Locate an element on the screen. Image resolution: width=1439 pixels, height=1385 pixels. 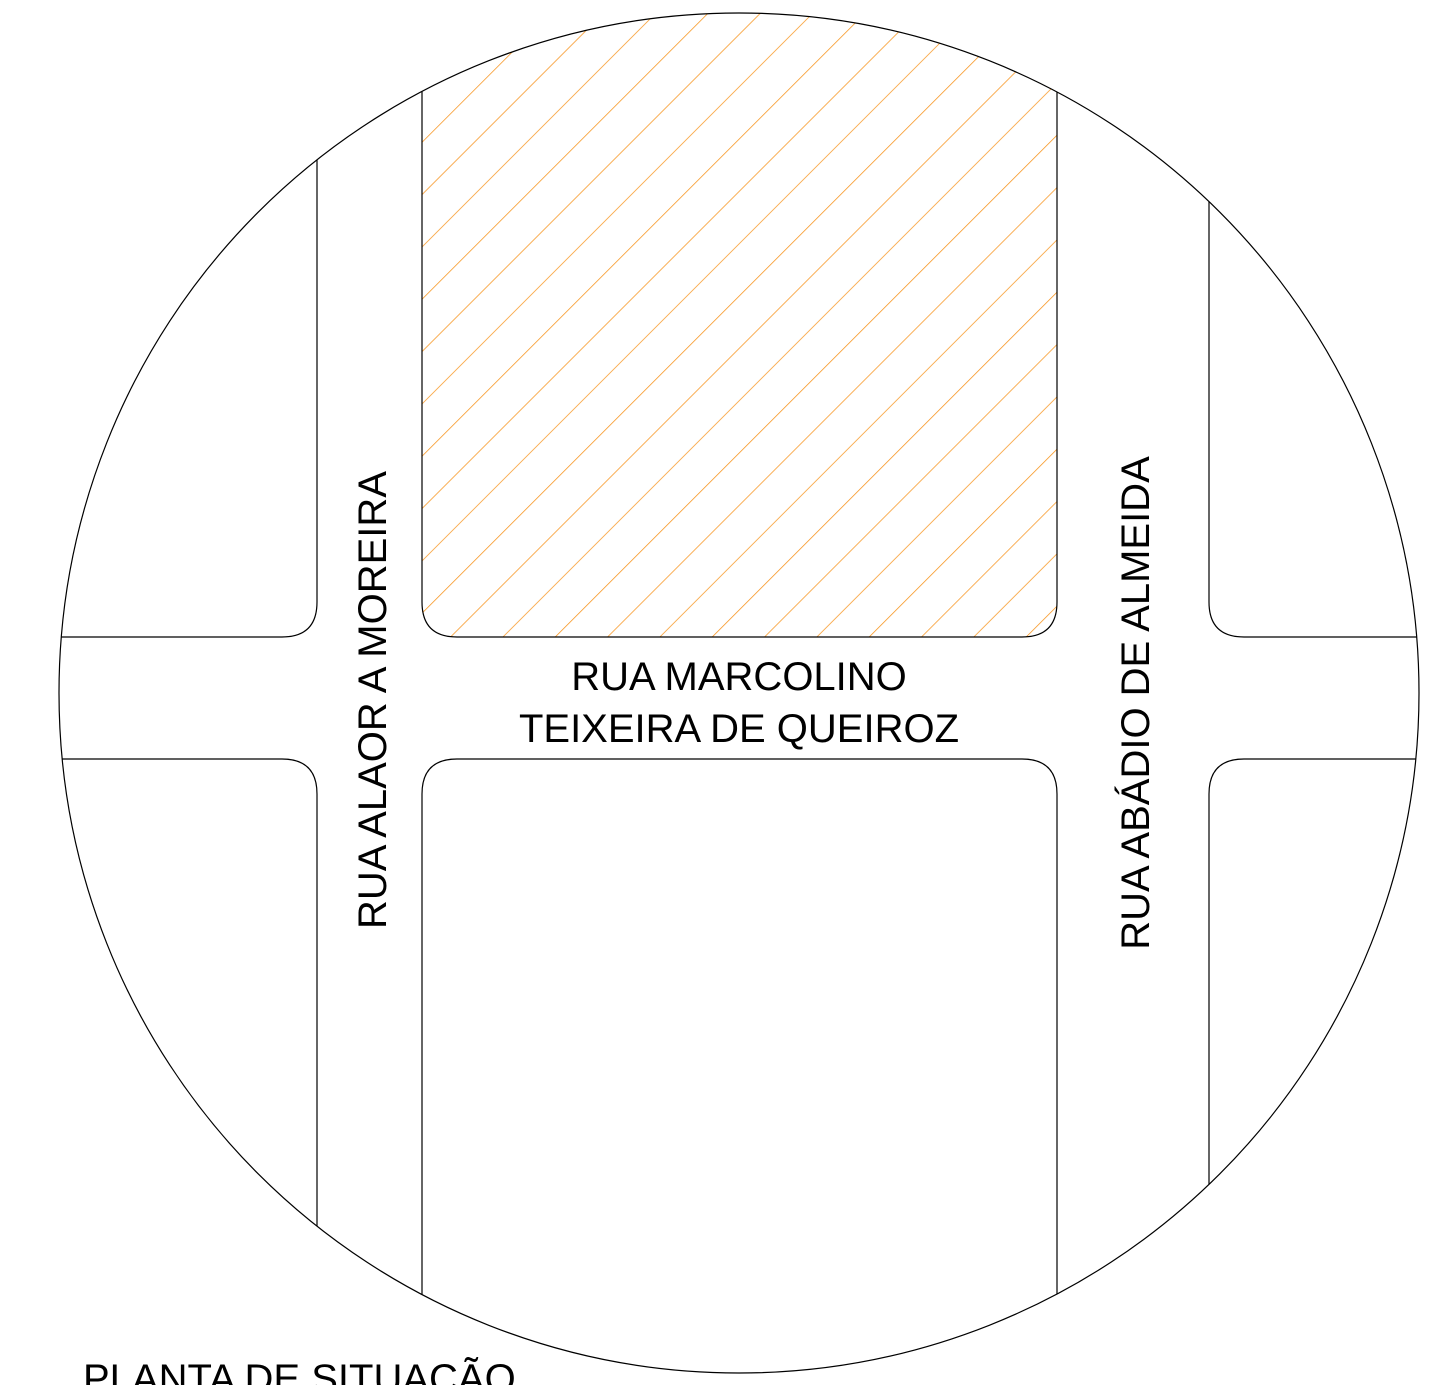
street-label: RUA ABÁDIO DE ALMEIDA is located at coordinates (1135, 703).